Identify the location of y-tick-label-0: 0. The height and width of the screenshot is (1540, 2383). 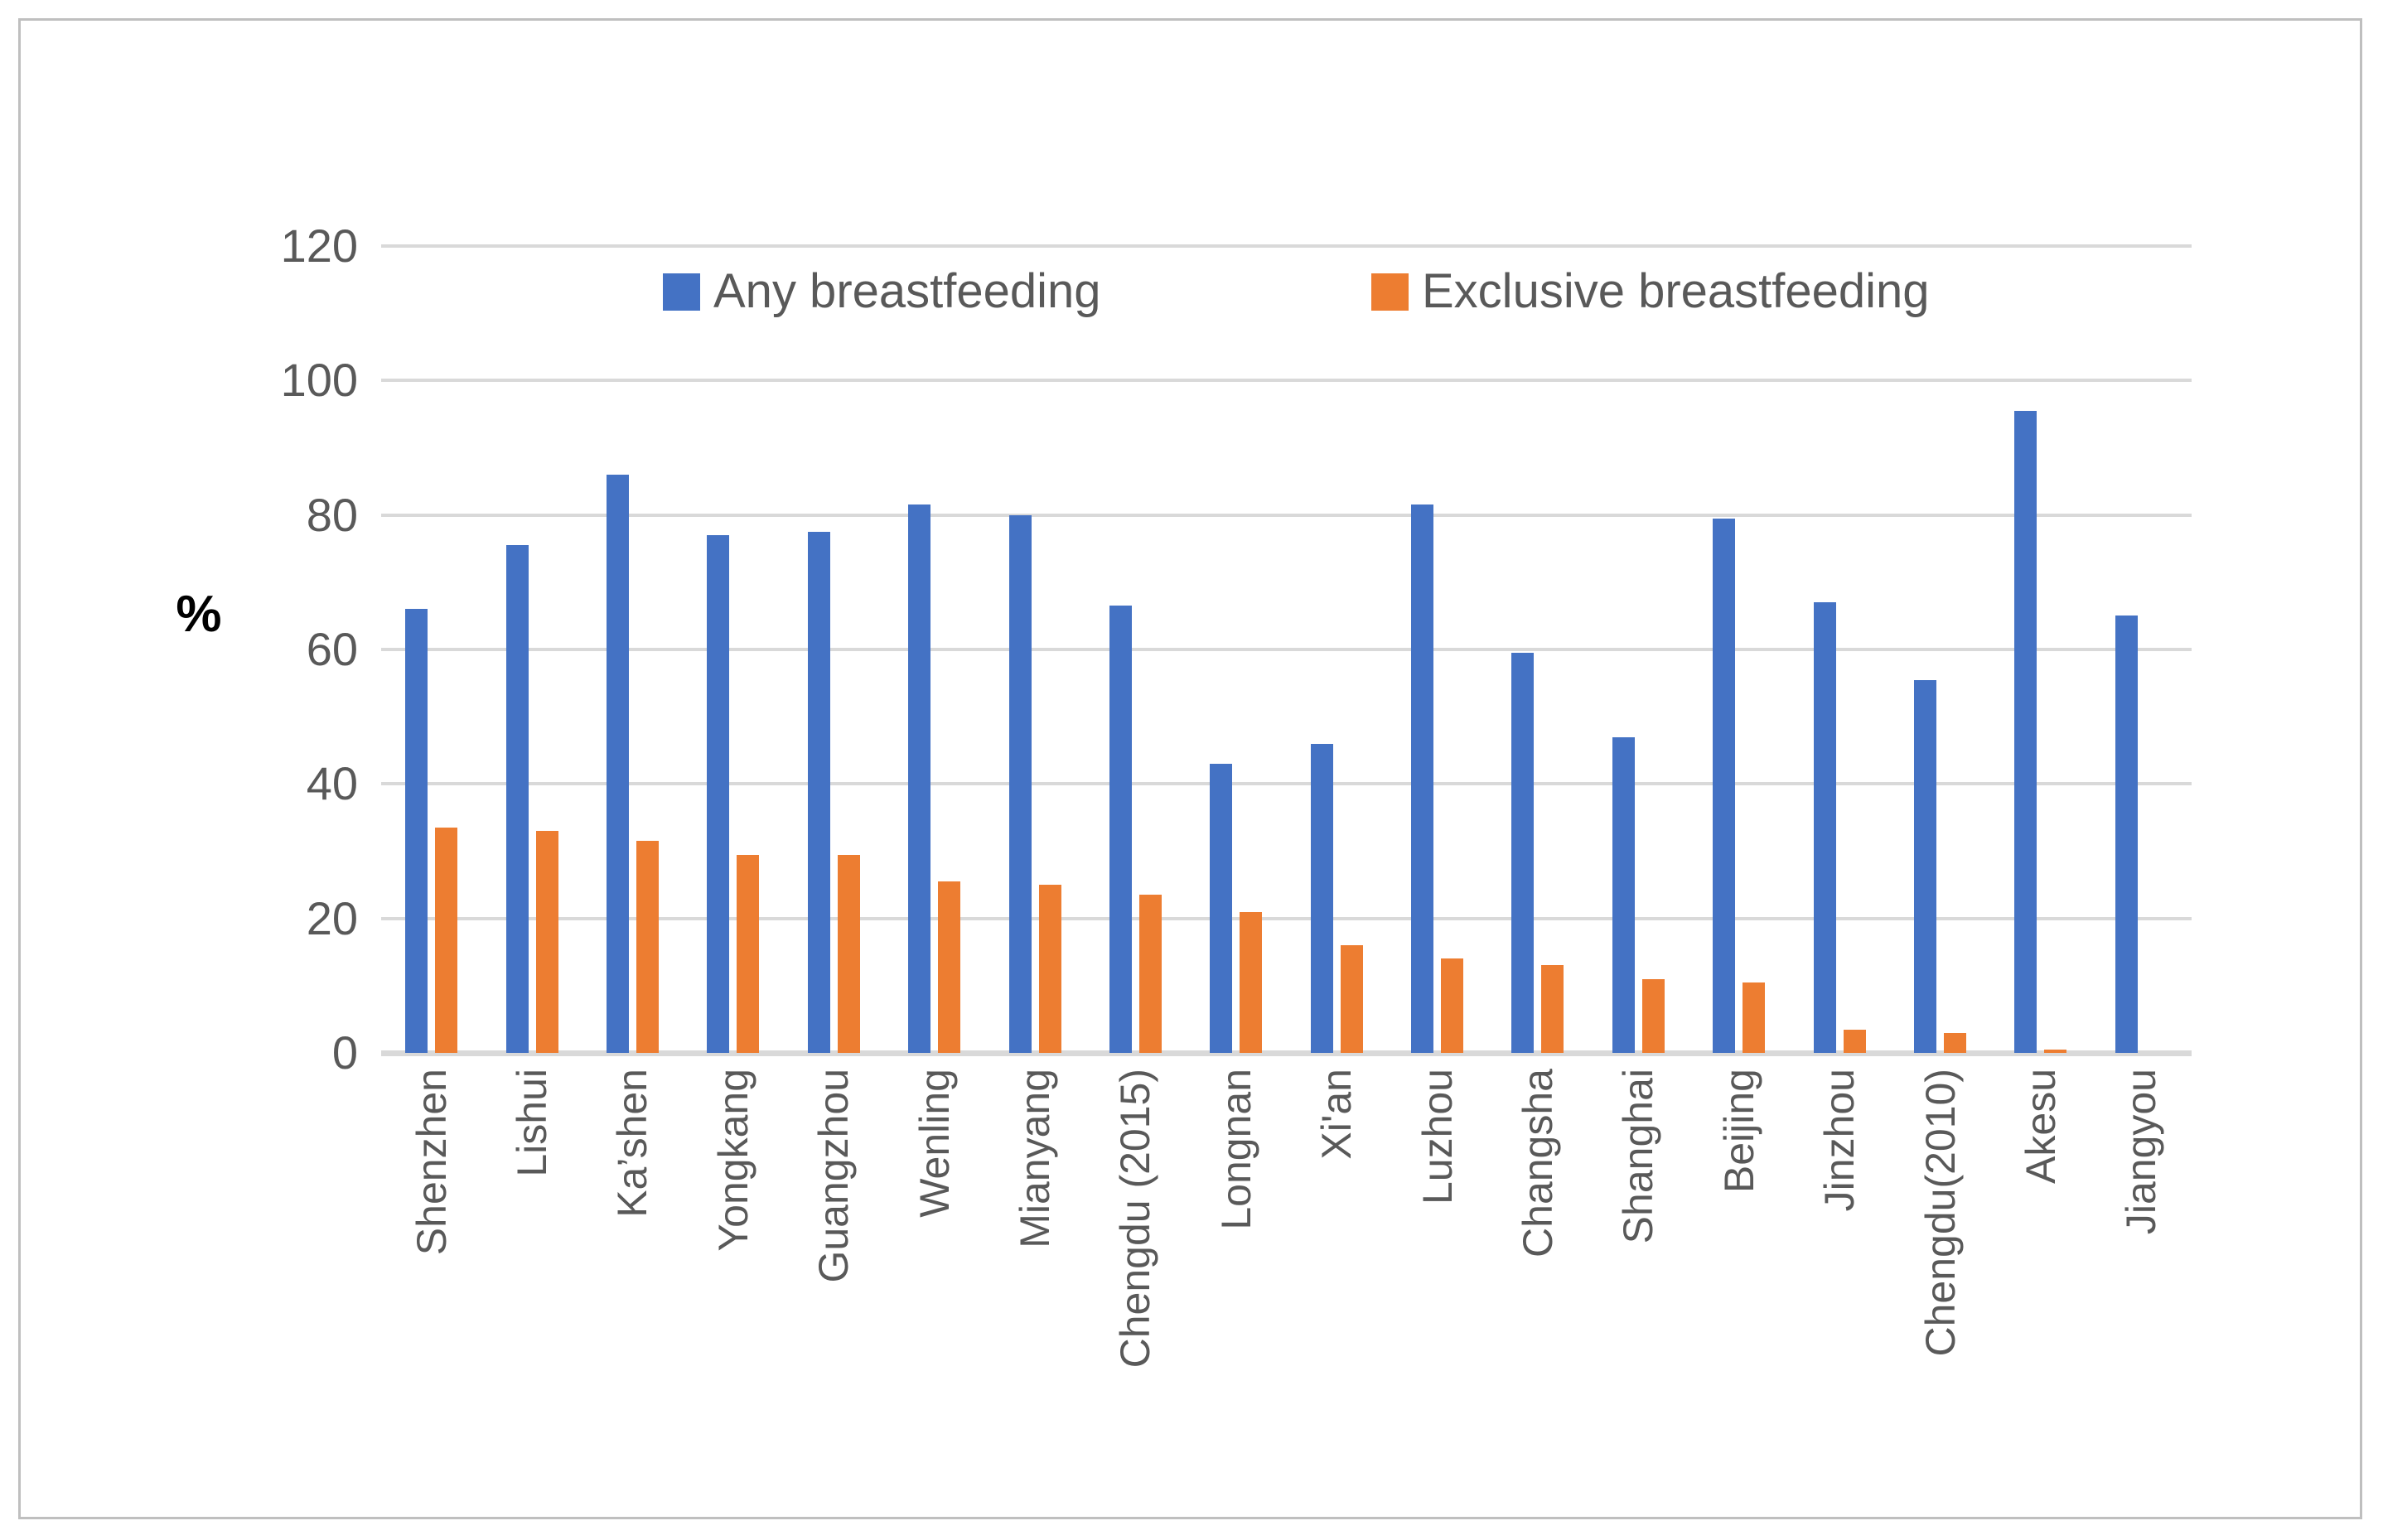
(345, 1052).